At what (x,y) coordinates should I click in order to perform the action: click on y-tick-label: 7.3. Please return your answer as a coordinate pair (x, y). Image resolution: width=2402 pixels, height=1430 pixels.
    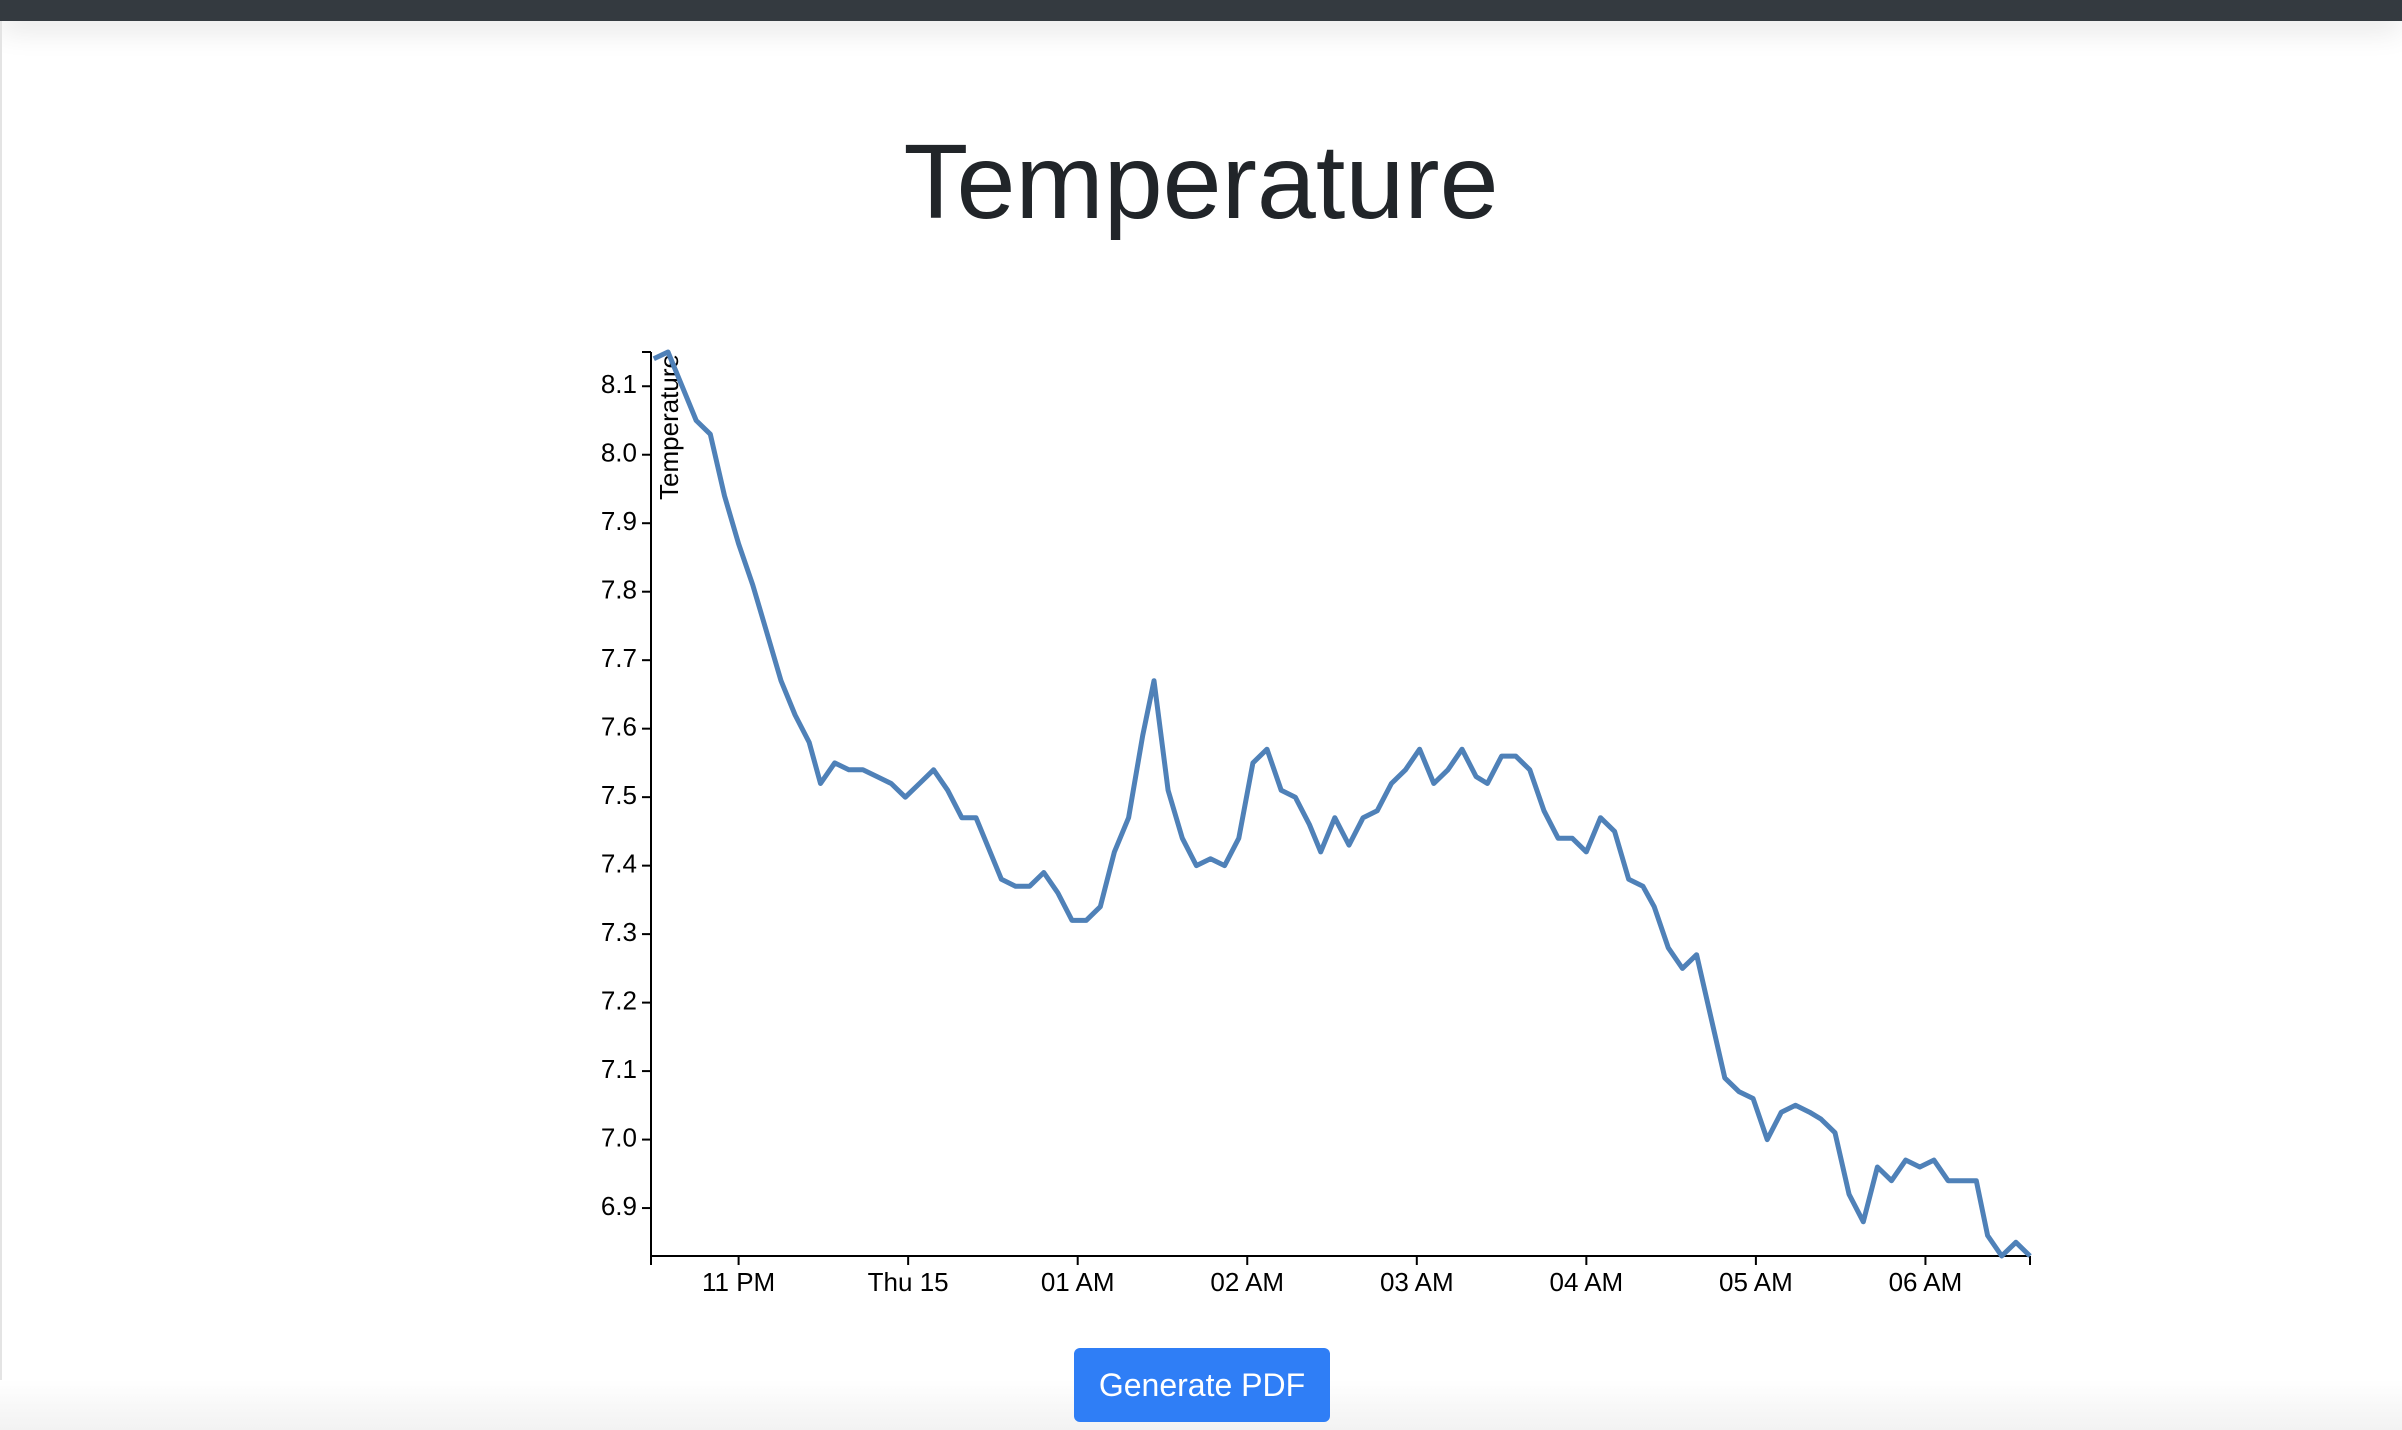
    Looking at the image, I should click on (619, 932).